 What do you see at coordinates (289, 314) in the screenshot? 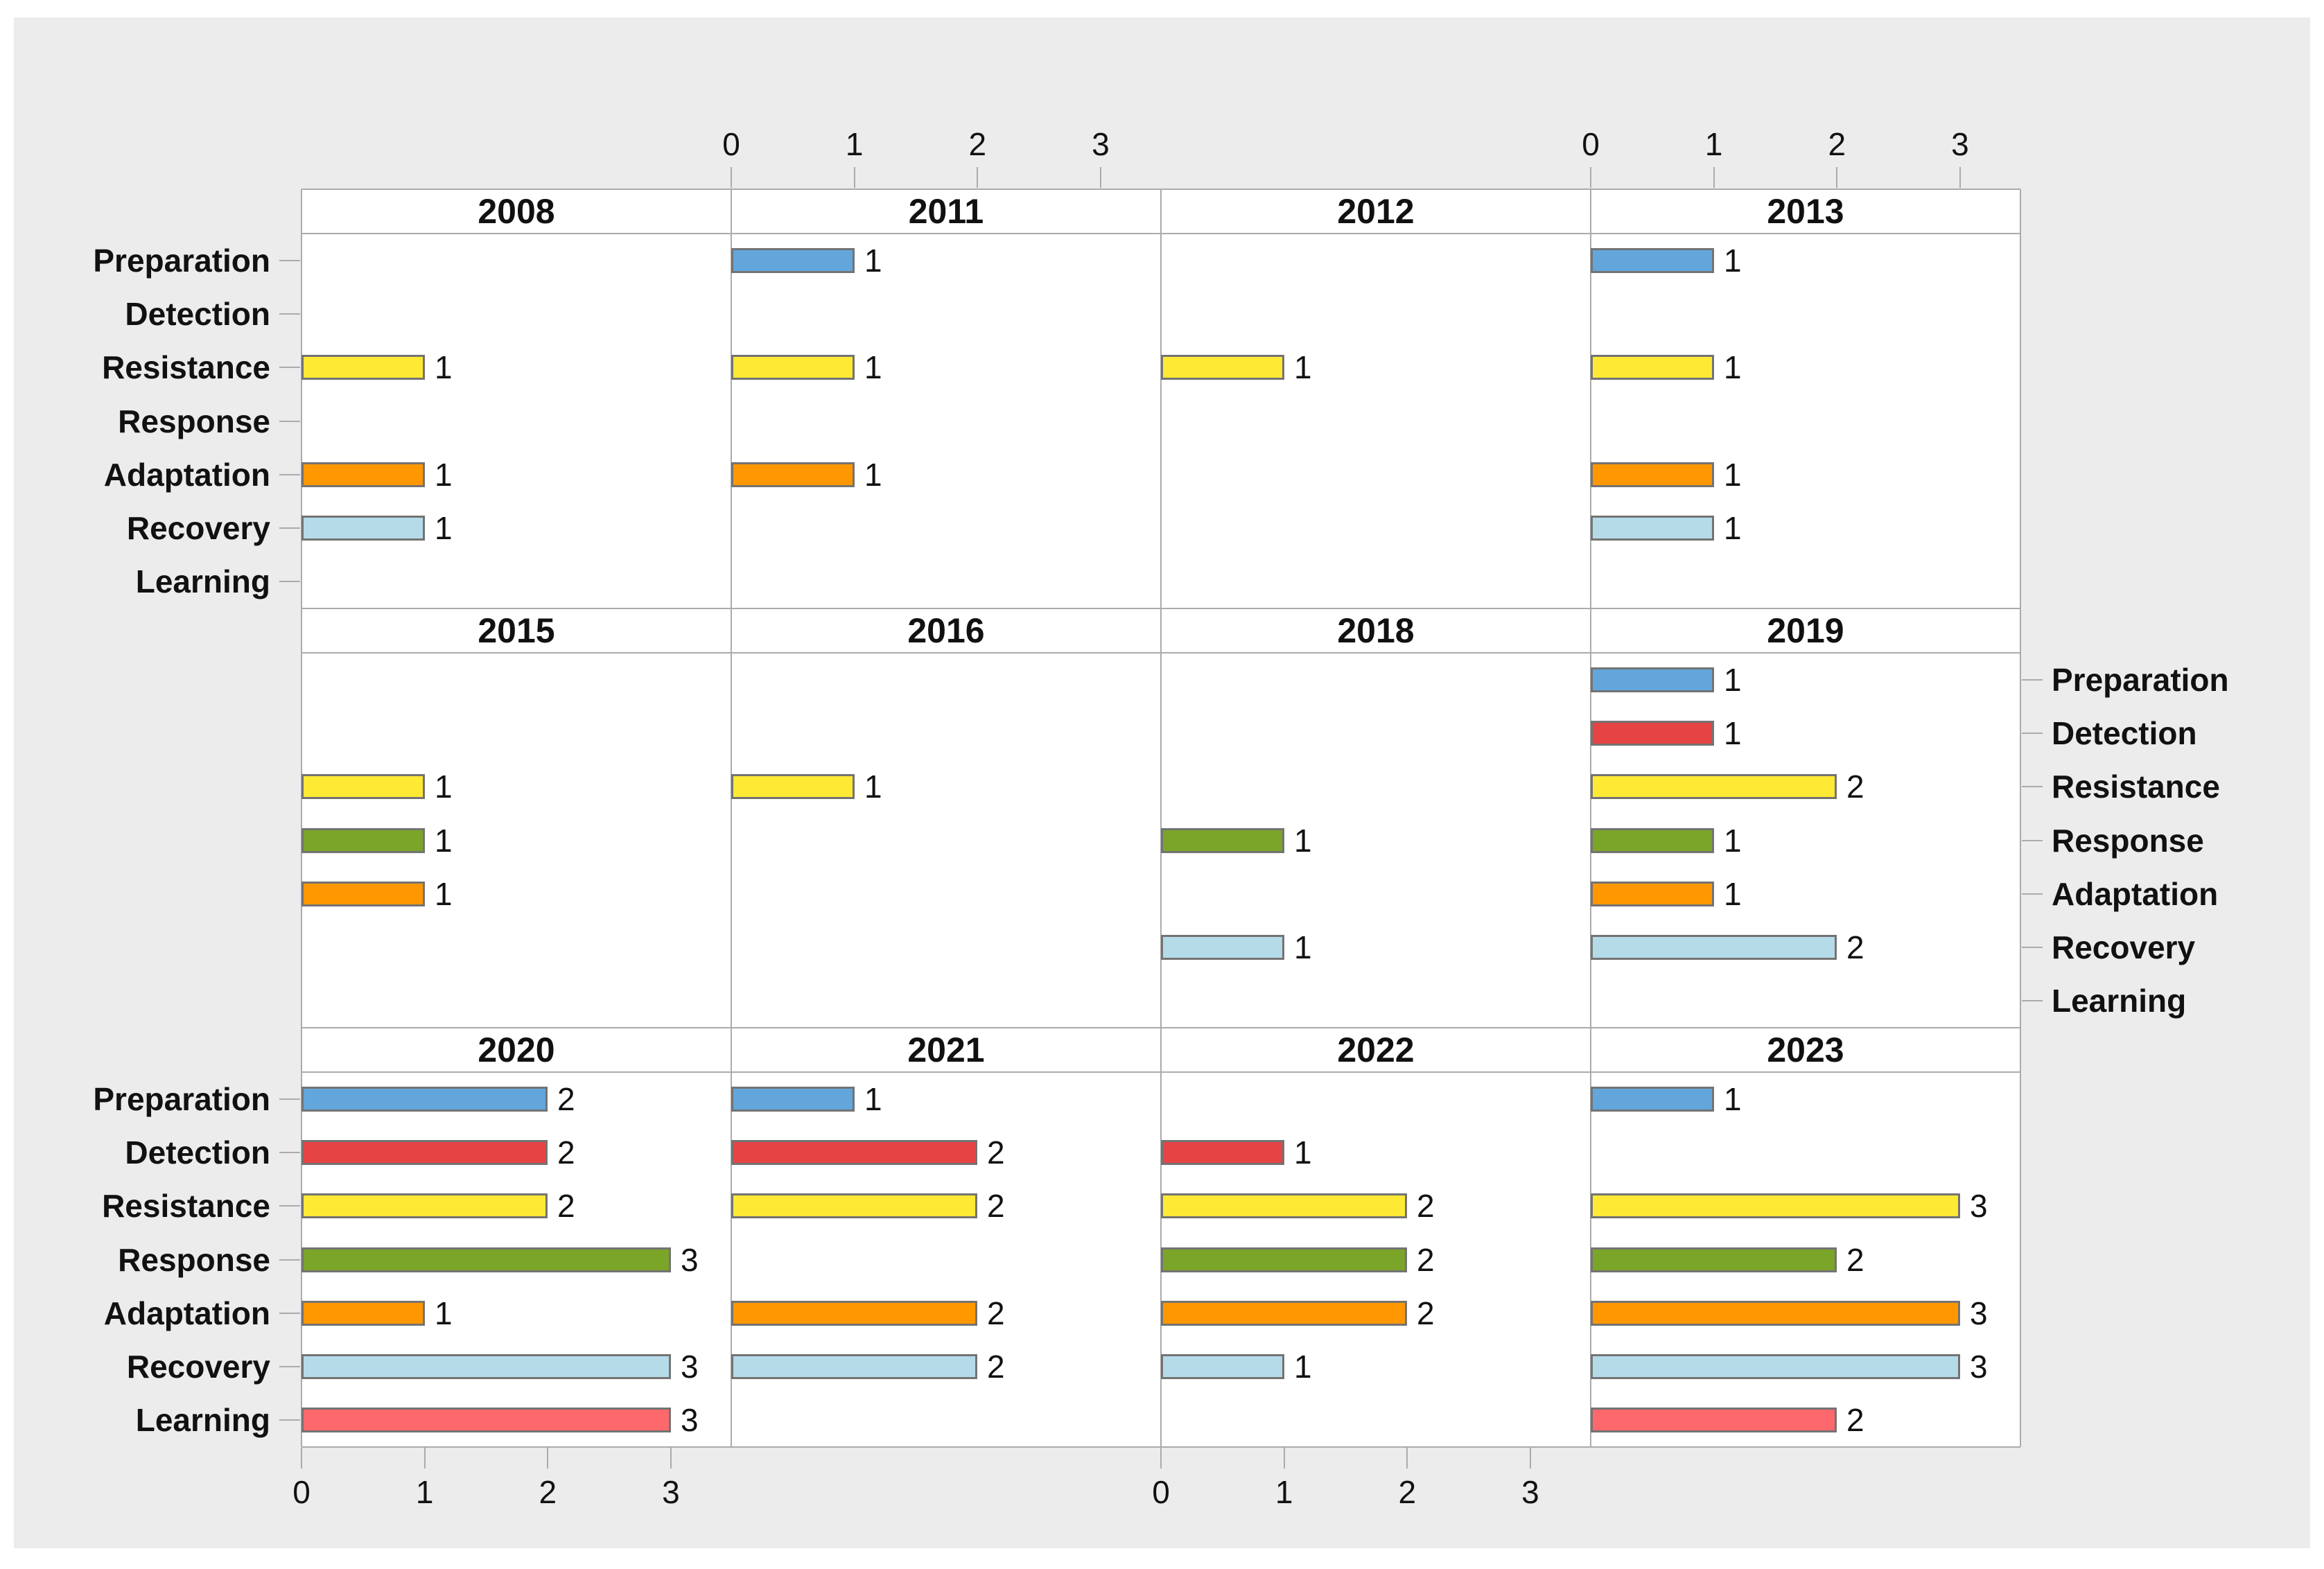
I see `category-tick-detection` at bounding box center [289, 314].